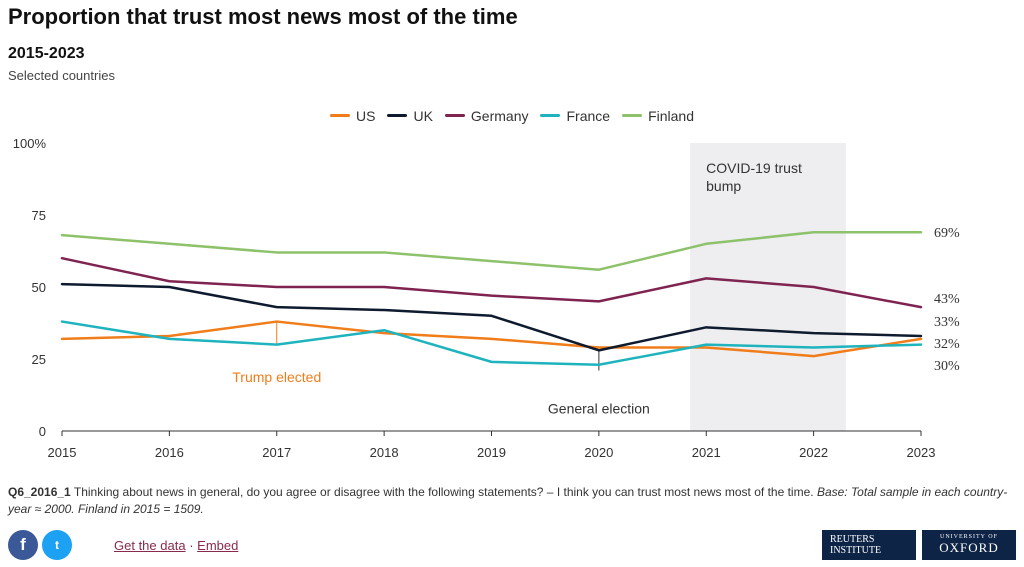 This screenshot has width=1024, height=567. What do you see at coordinates (852, 539) in the screenshot?
I see `reuters-logo-line-1: REUTERS` at bounding box center [852, 539].